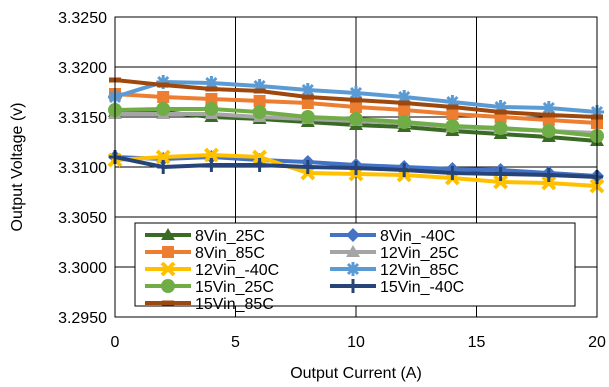  What do you see at coordinates (477, 342) in the screenshot?
I see `x-tick-label: 15` at bounding box center [477, 342].